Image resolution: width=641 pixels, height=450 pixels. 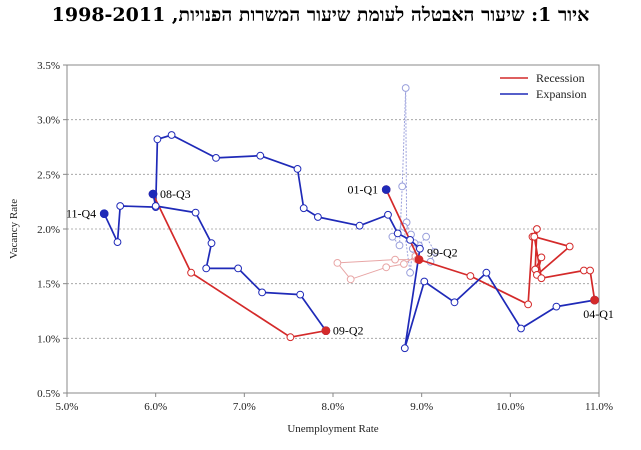 I want to click on x-tick-label: 11.0%, so click(x=599, y=407).